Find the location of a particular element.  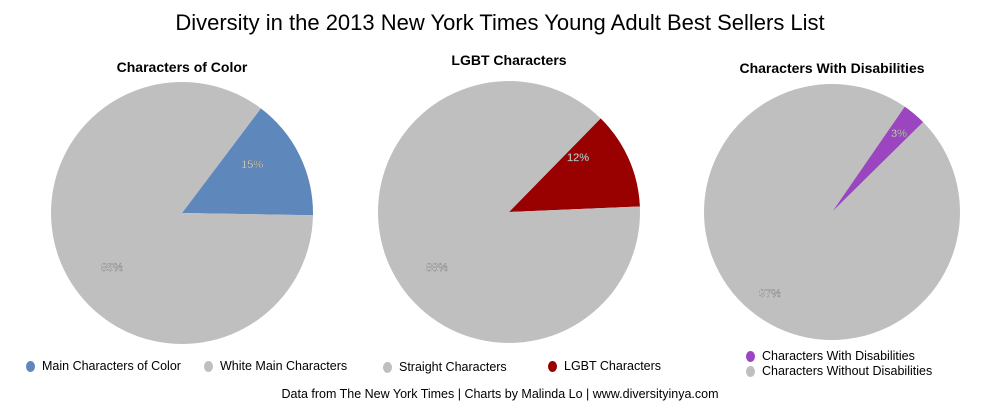

slice-percent-label: 85% is located at coordinates (112, 268).